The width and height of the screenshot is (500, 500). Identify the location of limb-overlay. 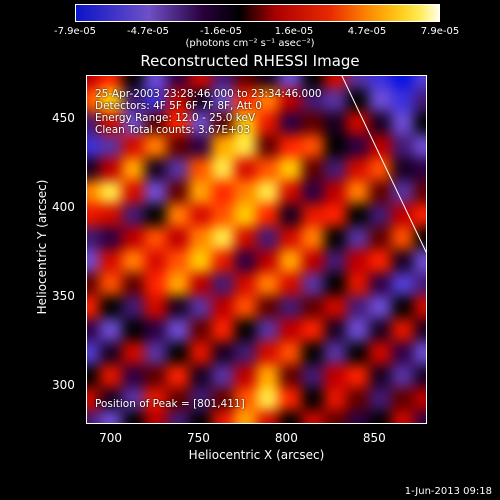
(383, 164).